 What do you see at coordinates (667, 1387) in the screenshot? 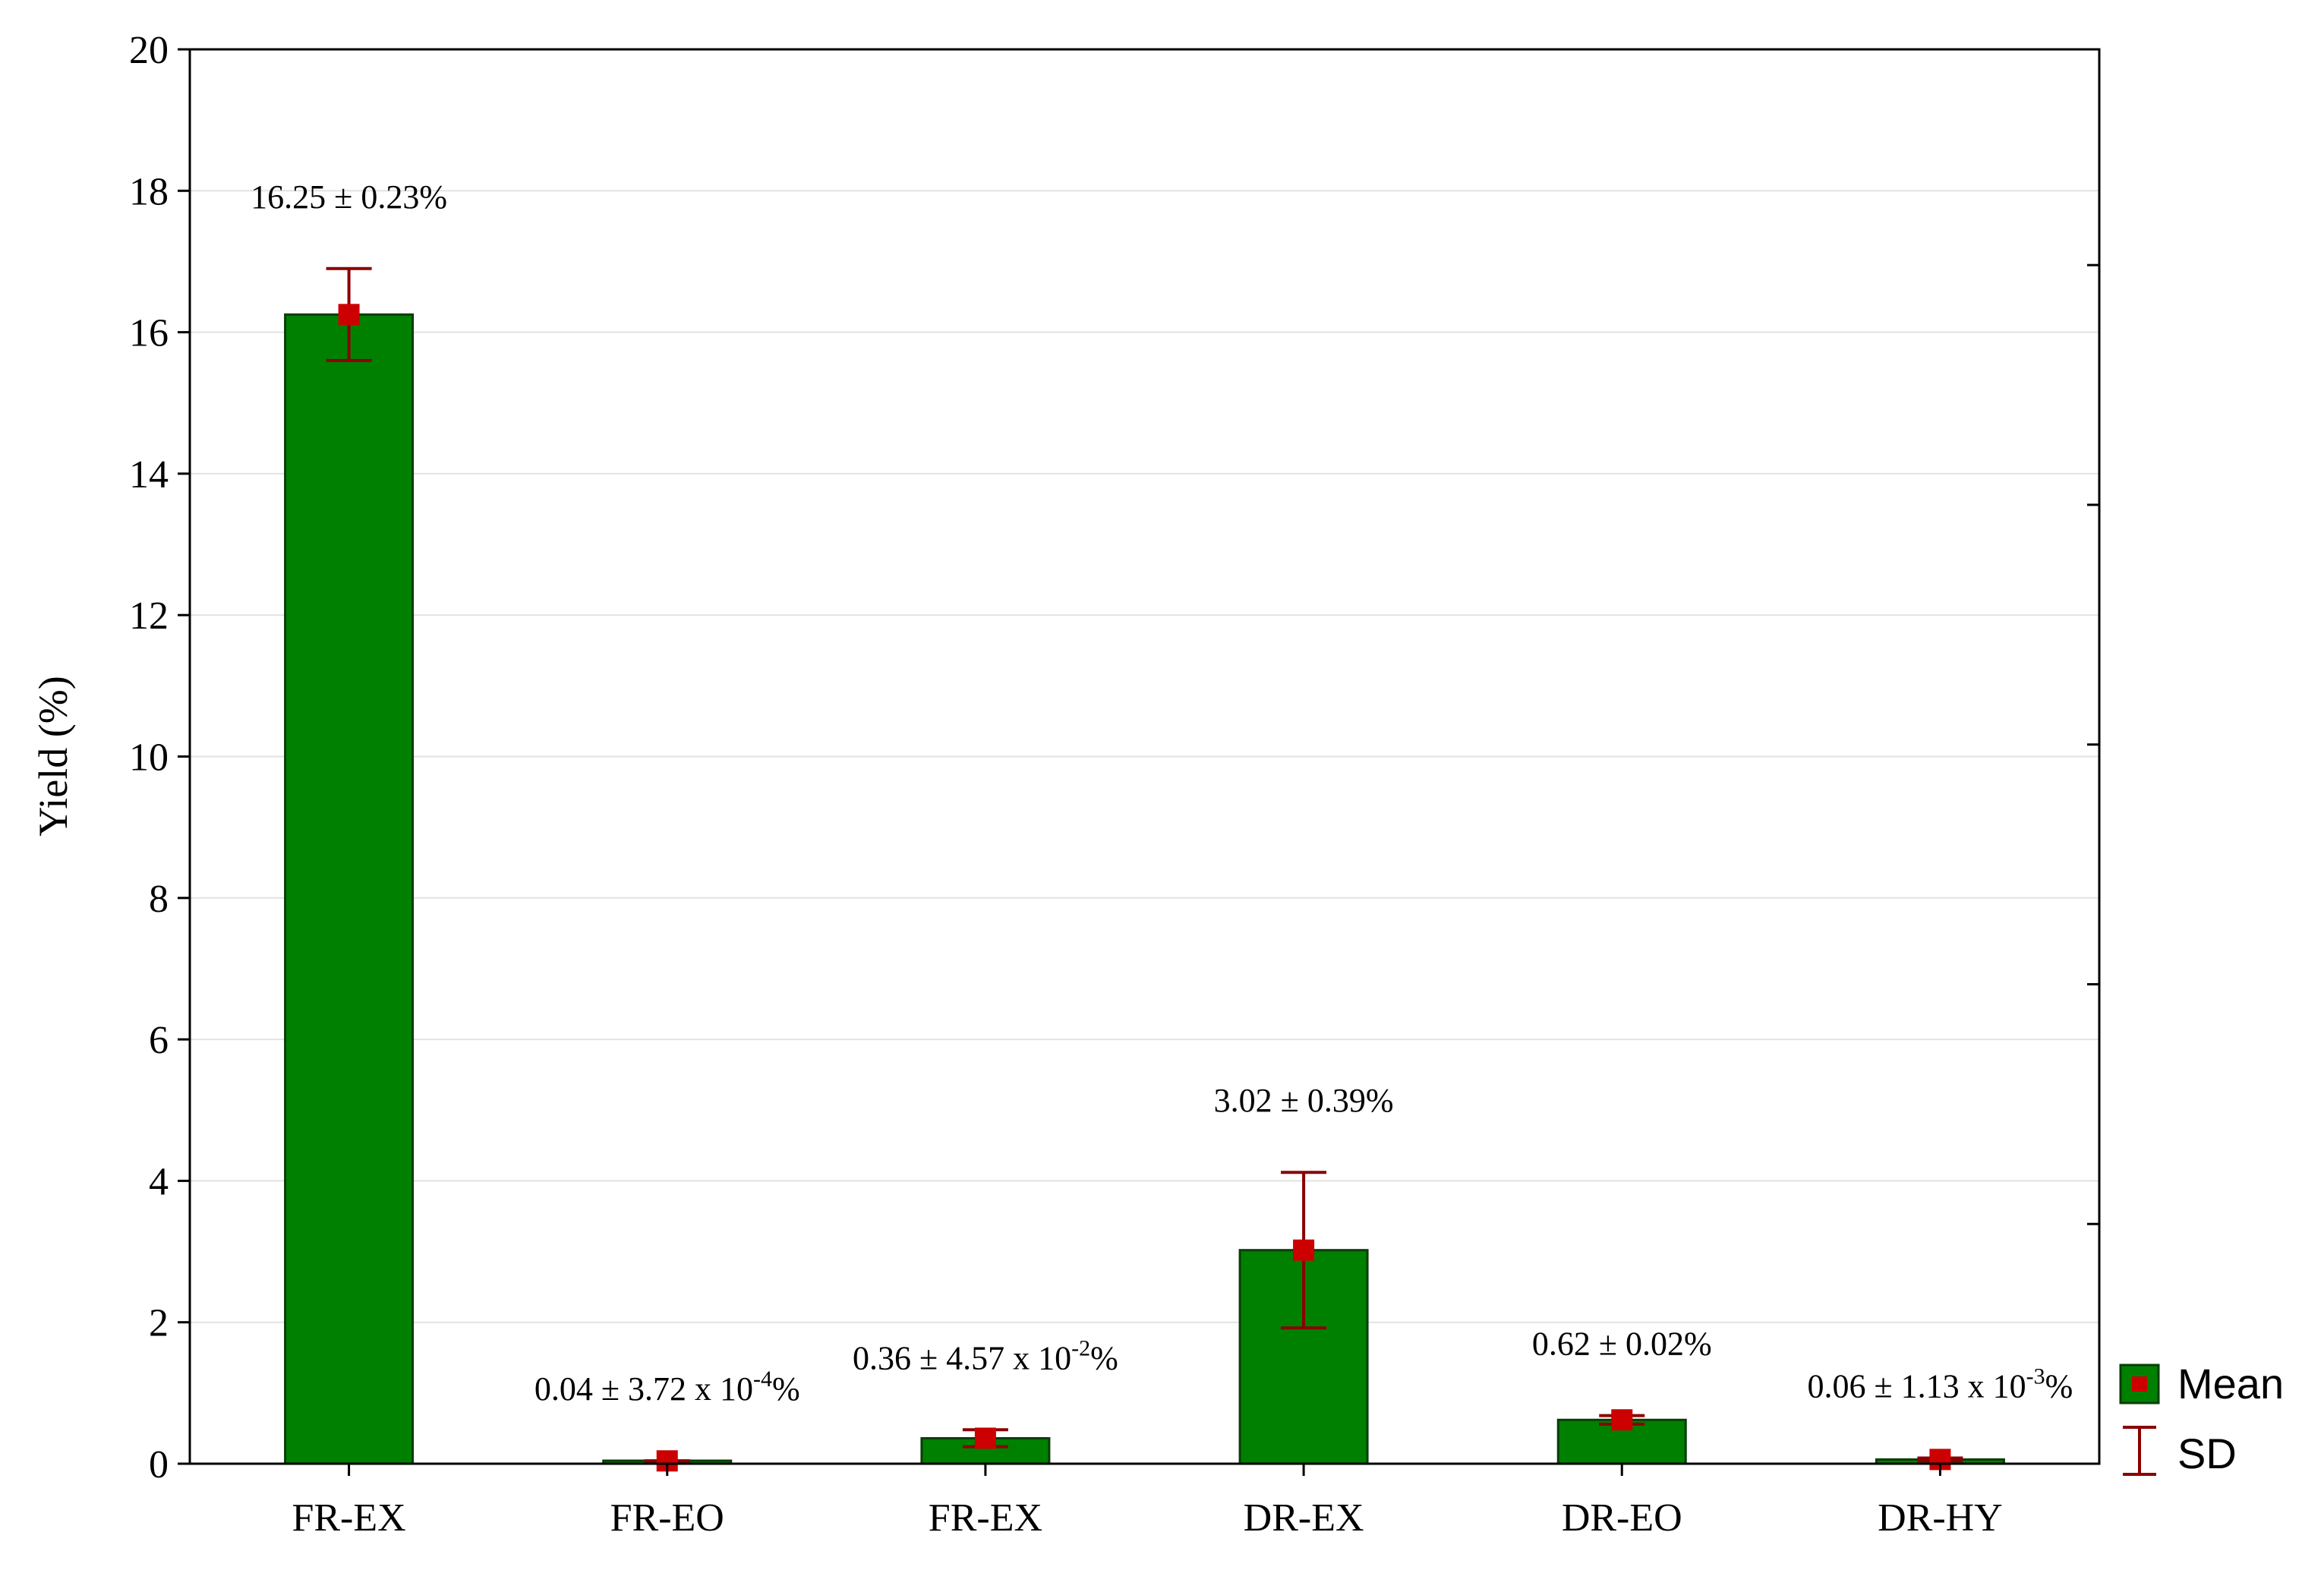
I see `data-label-1: 0.04 ± 3.72 x 10-4%` at bounding box center [667, 1387].